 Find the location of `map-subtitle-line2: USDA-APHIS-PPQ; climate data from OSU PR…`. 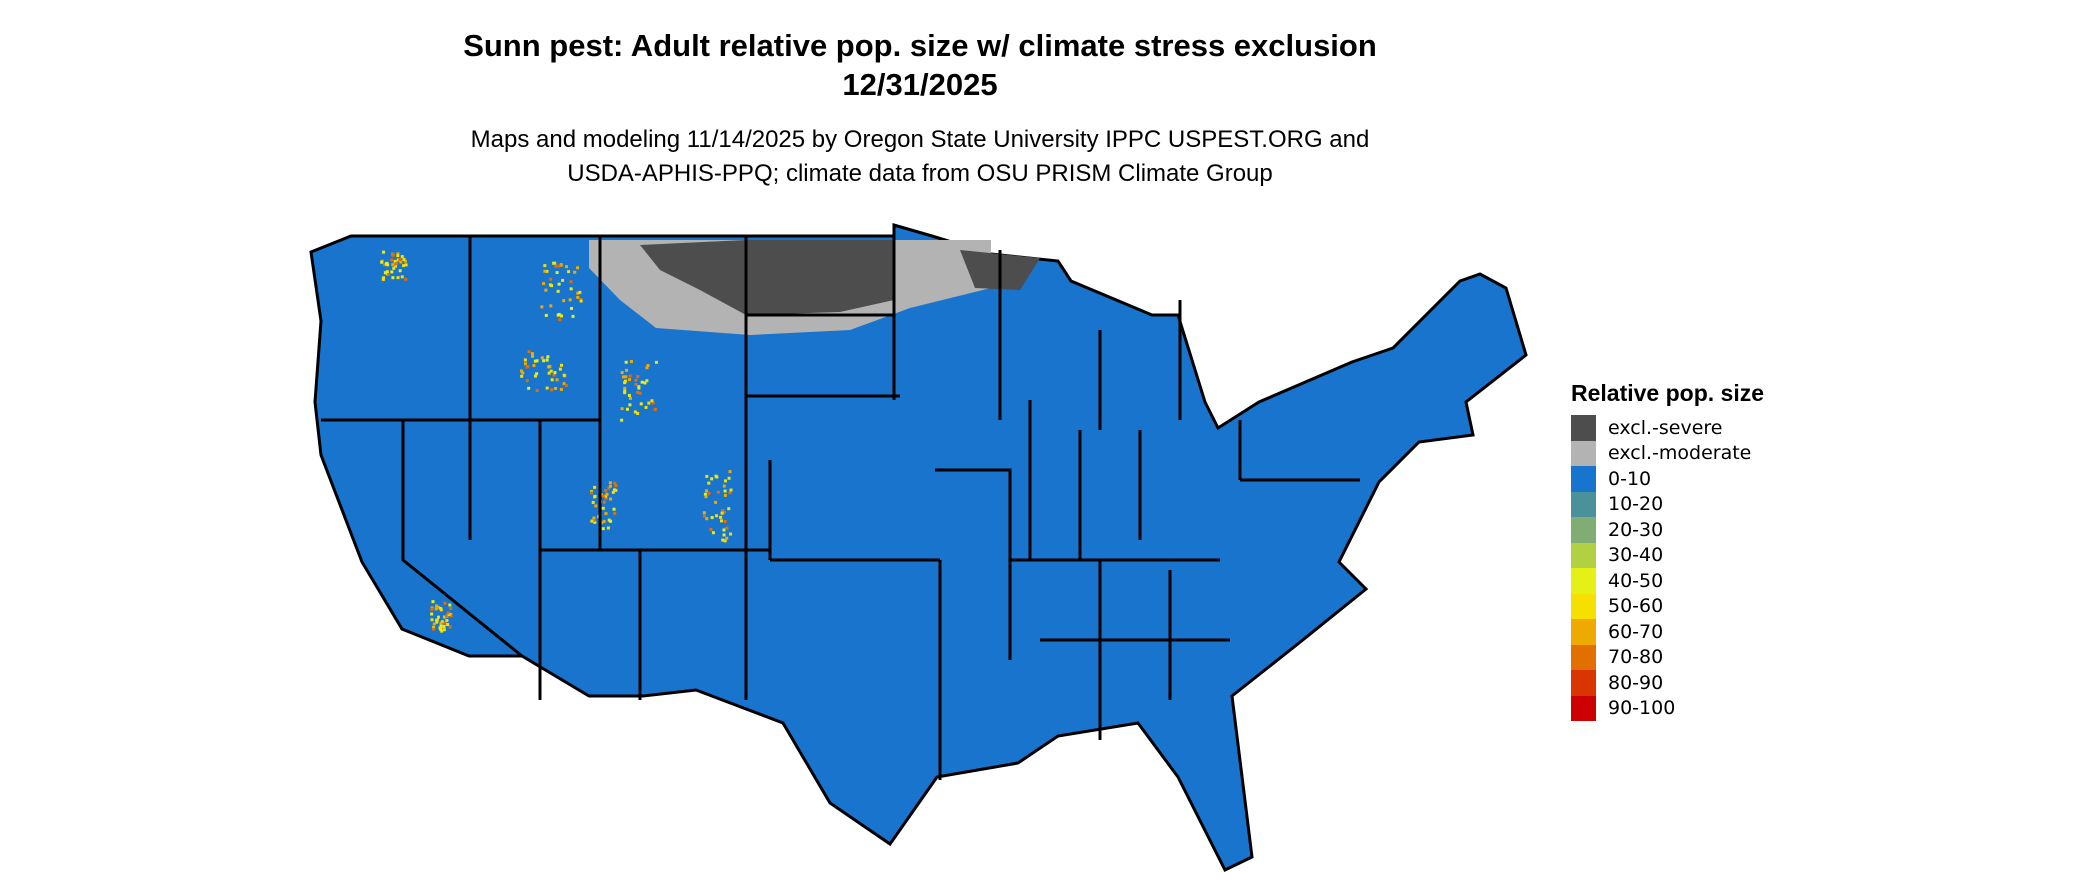

map-subtitle-line2: USDA-APHIS-PPQ; climate data from OSU PR… is located at coordinates (920, 173).